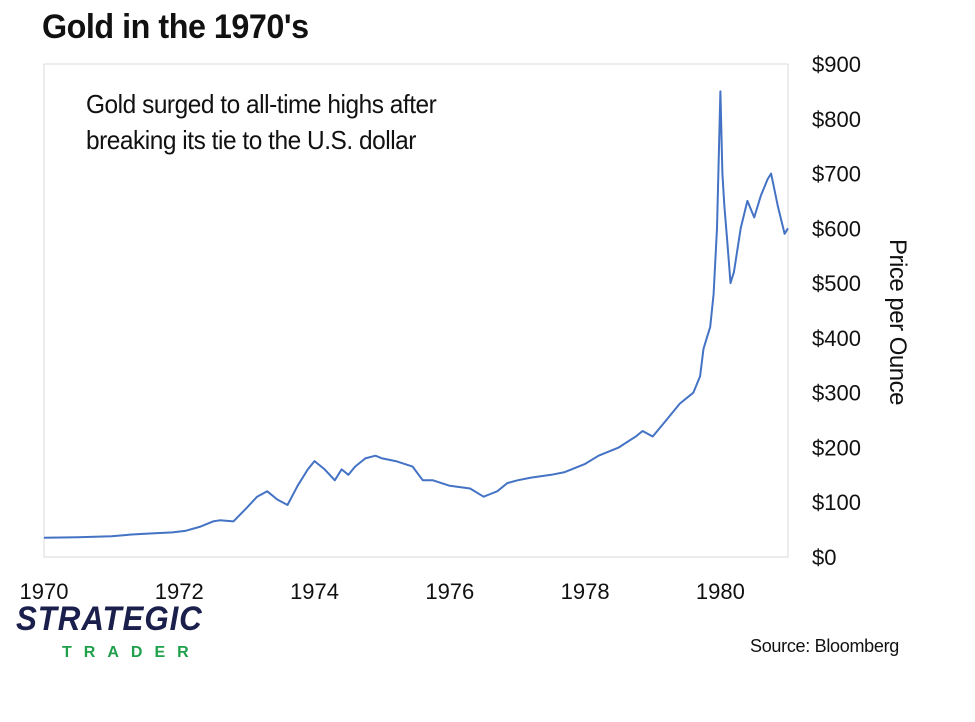 The image size is (975, 722). I want to click on y-tick-label: $600, so click(836, 228).